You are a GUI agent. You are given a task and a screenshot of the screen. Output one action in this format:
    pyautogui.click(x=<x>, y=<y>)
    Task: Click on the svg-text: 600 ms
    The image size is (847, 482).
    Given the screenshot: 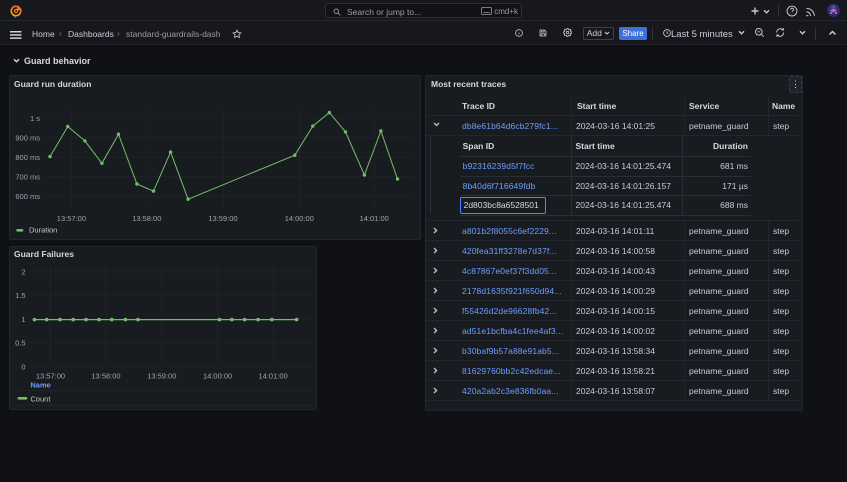 What is the action you would take?
    pyautogui.click(x=27, y=196)
    